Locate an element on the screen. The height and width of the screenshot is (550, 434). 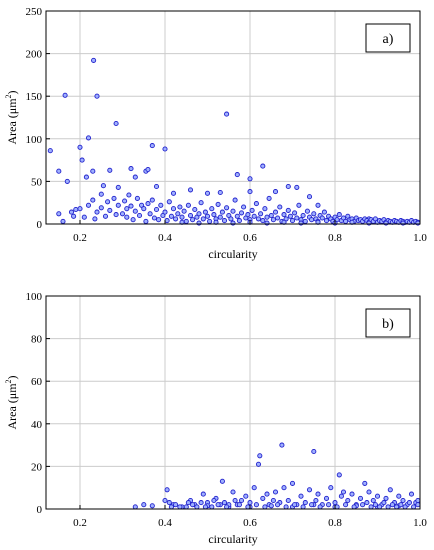
panel-label-box is located at coordinates (388, 323).